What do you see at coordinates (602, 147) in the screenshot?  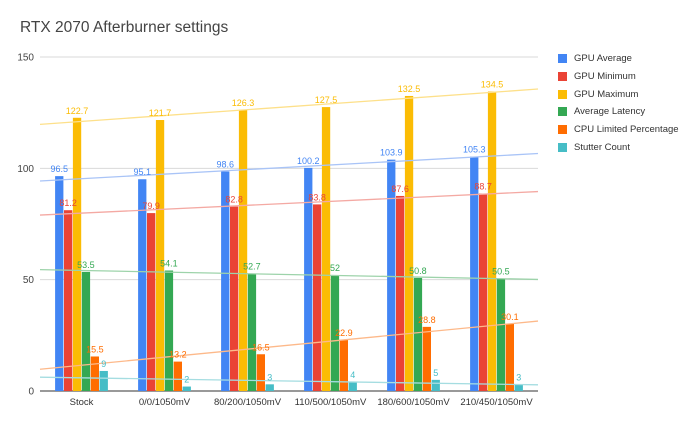 I see `legend-label: Stutter Count` at bounding box center [602, 147].